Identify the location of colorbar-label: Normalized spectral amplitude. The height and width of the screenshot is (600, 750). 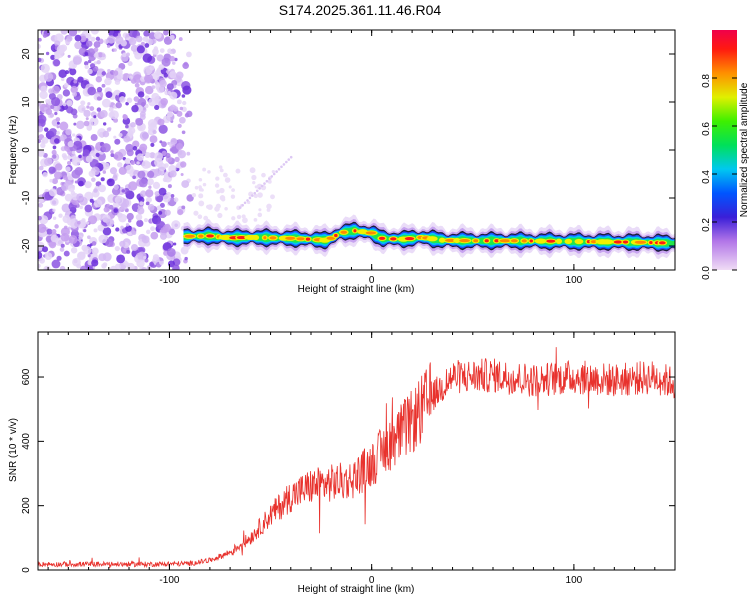
(744, 149).